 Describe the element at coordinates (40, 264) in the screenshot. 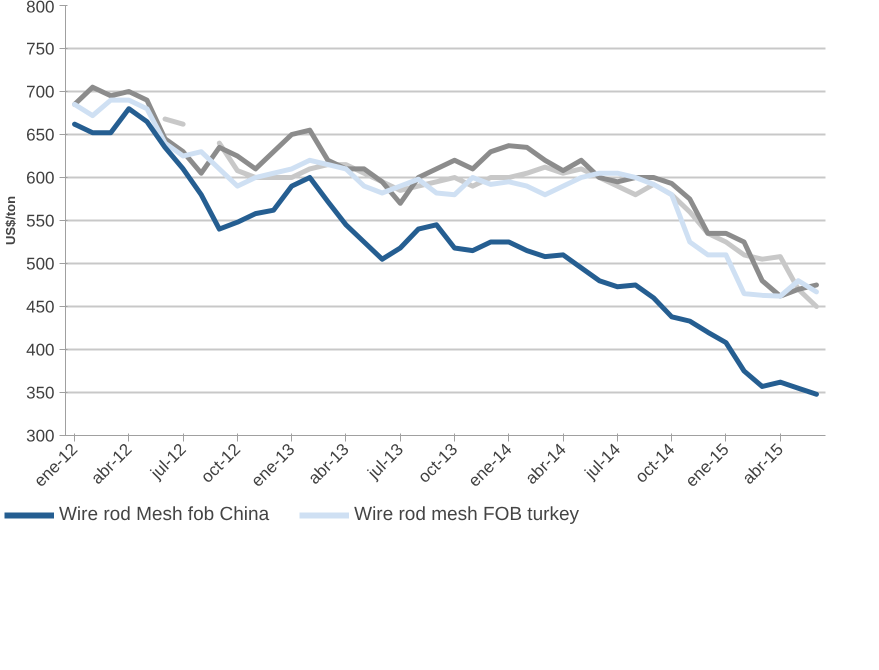

I see `y-tick-label: 500` at that location.